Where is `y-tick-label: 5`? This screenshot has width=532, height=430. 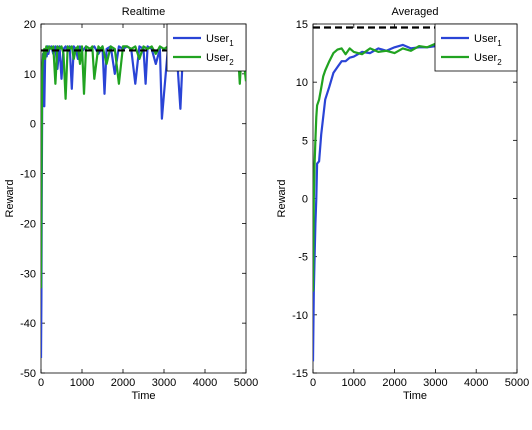
y-tick-label: 5 is located at coordinates (305, 141).